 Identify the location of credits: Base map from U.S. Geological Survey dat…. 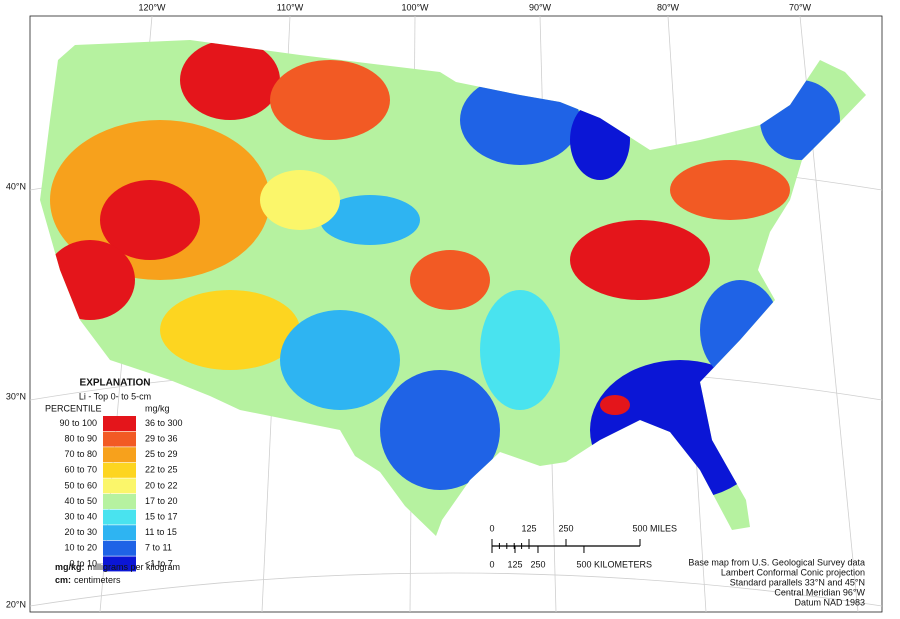
(776, 582).